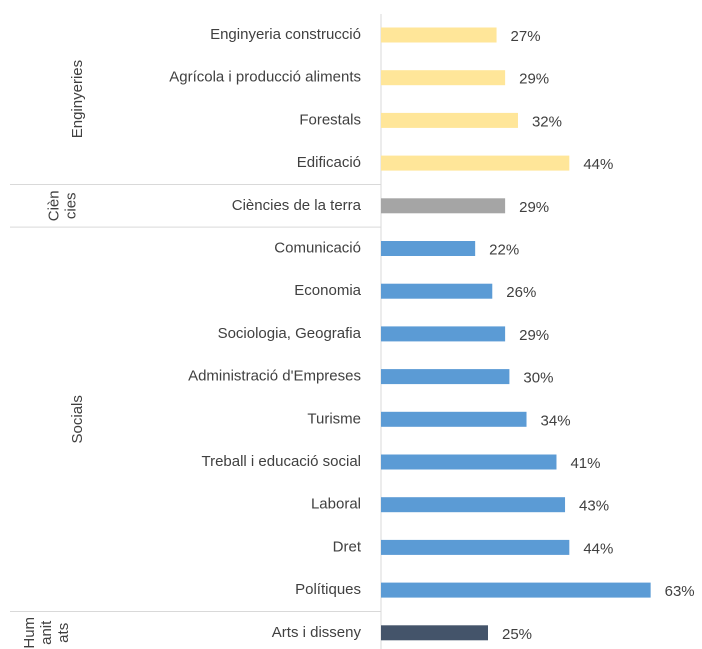 The image size is (702, 649). I want to click on group-label: anit, so click(46, 632).